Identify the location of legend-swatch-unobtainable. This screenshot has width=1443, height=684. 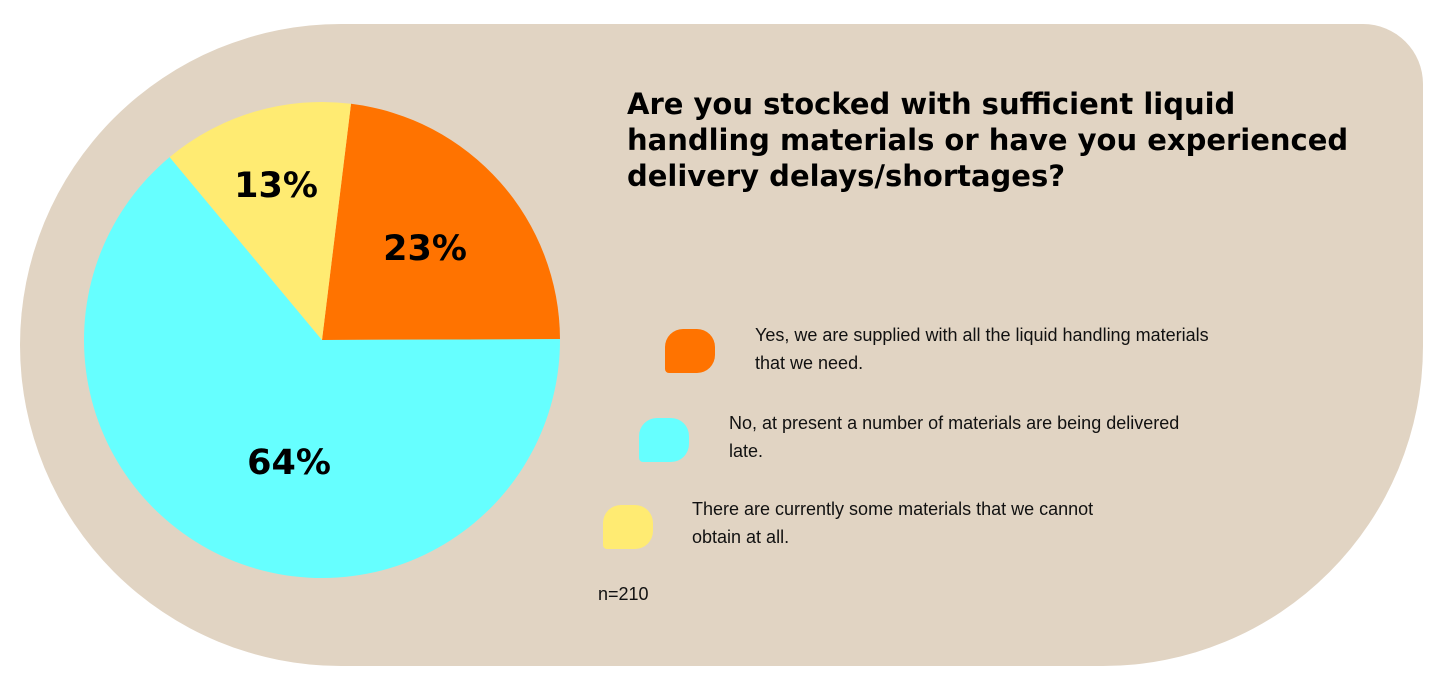
(628, 527).